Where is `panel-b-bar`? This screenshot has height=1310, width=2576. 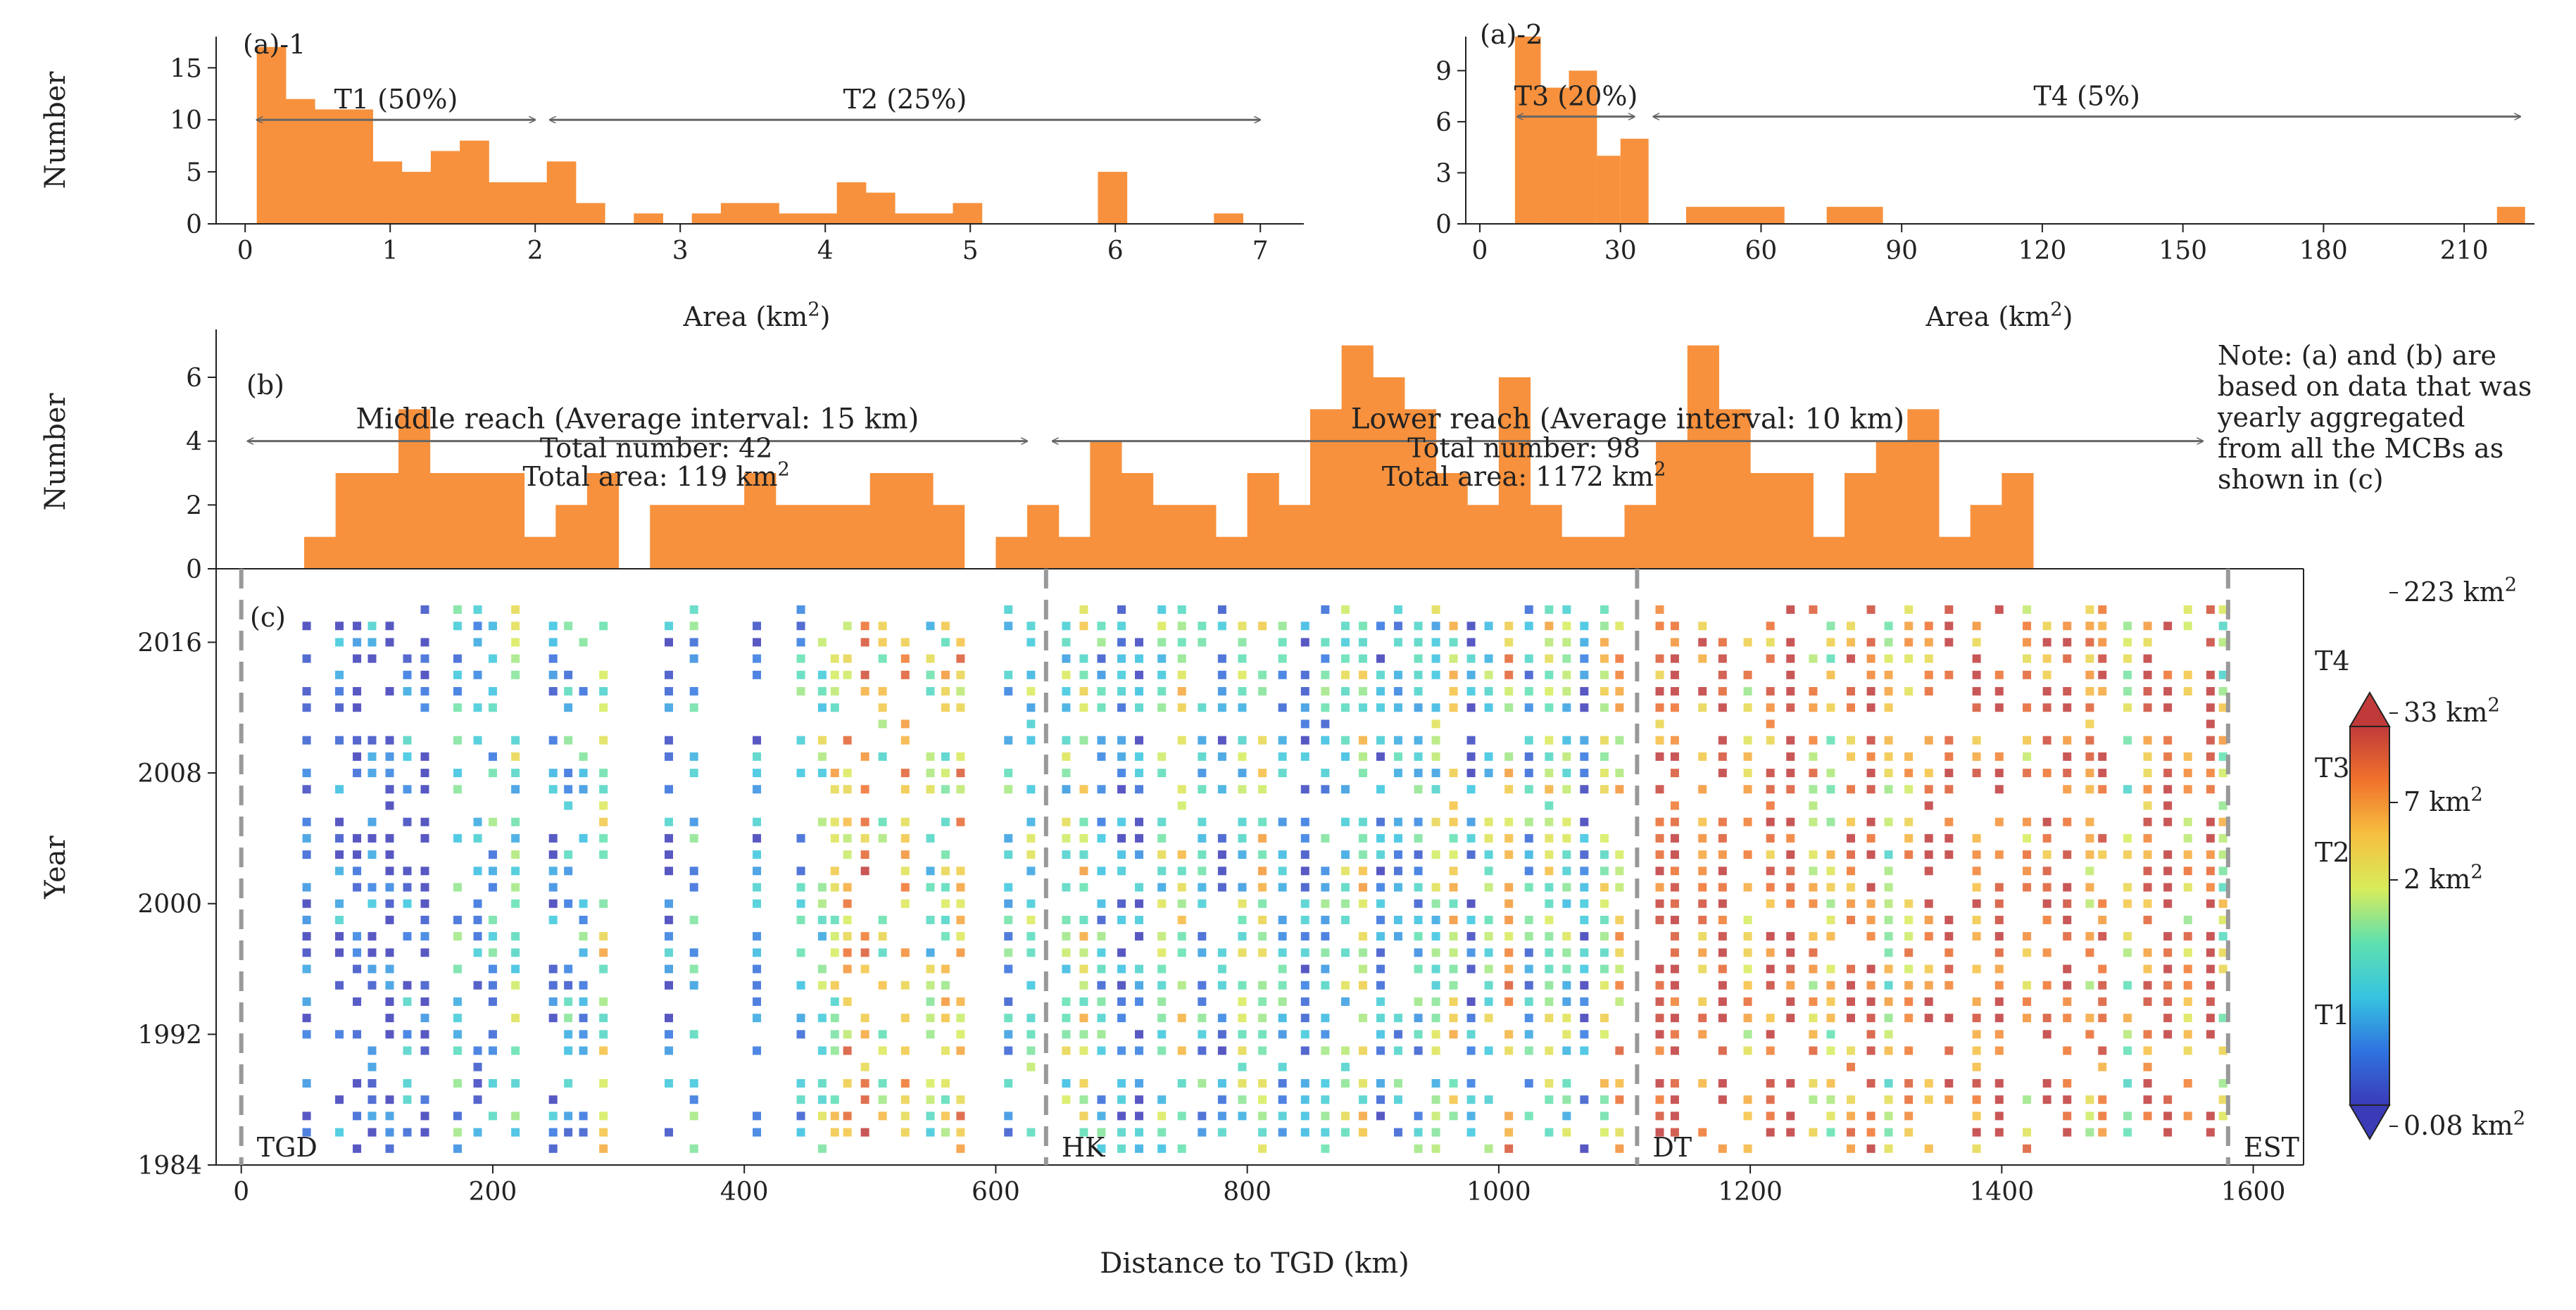 panel-b-bar is located at coordinates (1735, 489).